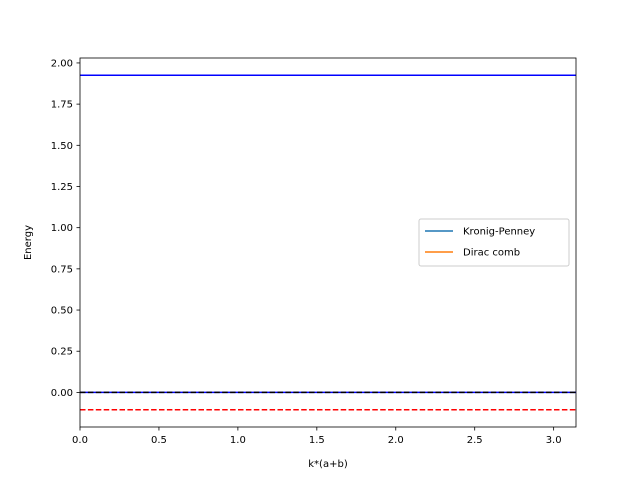 This screenshot has width=640, height=480. What do you see at coordinates (317, 440) in the screenshot?
I see `x-tick-label: 1.5` at bounding box center [317, 440].